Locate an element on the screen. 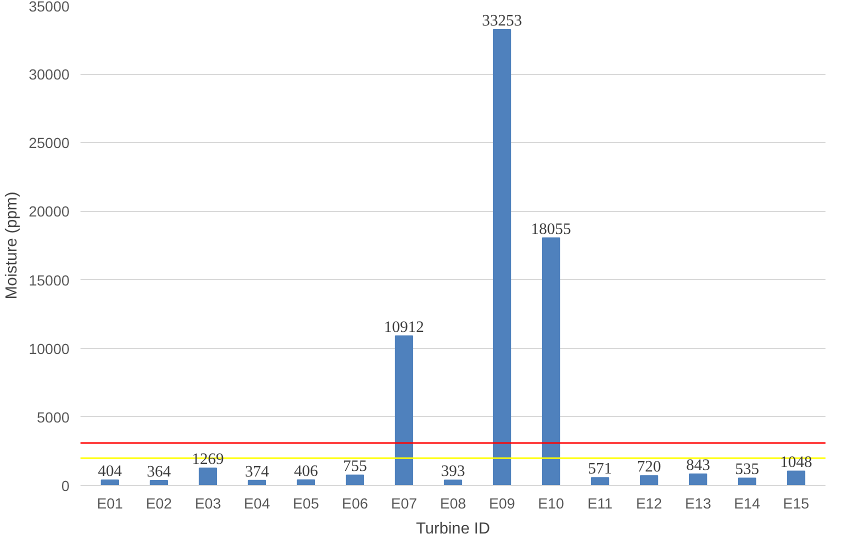 The image size is (842, 552). data-label: 571 is located at coordinates (600, 469).